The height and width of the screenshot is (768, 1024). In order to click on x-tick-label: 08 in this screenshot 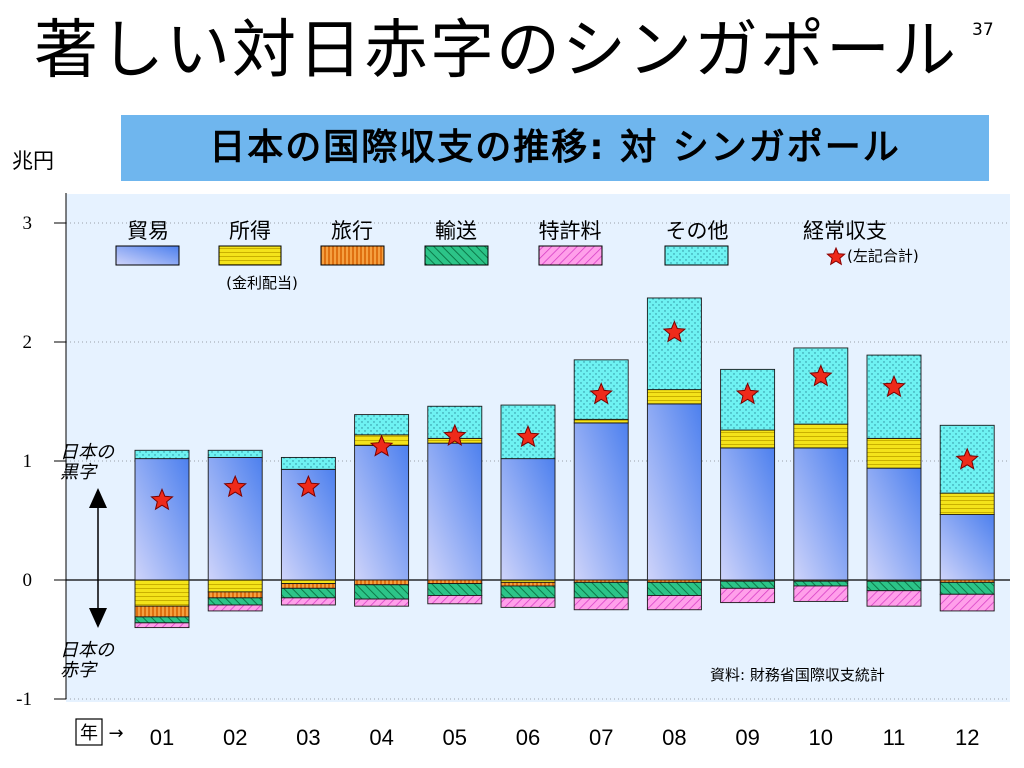, I will do `click(674, 737)`.